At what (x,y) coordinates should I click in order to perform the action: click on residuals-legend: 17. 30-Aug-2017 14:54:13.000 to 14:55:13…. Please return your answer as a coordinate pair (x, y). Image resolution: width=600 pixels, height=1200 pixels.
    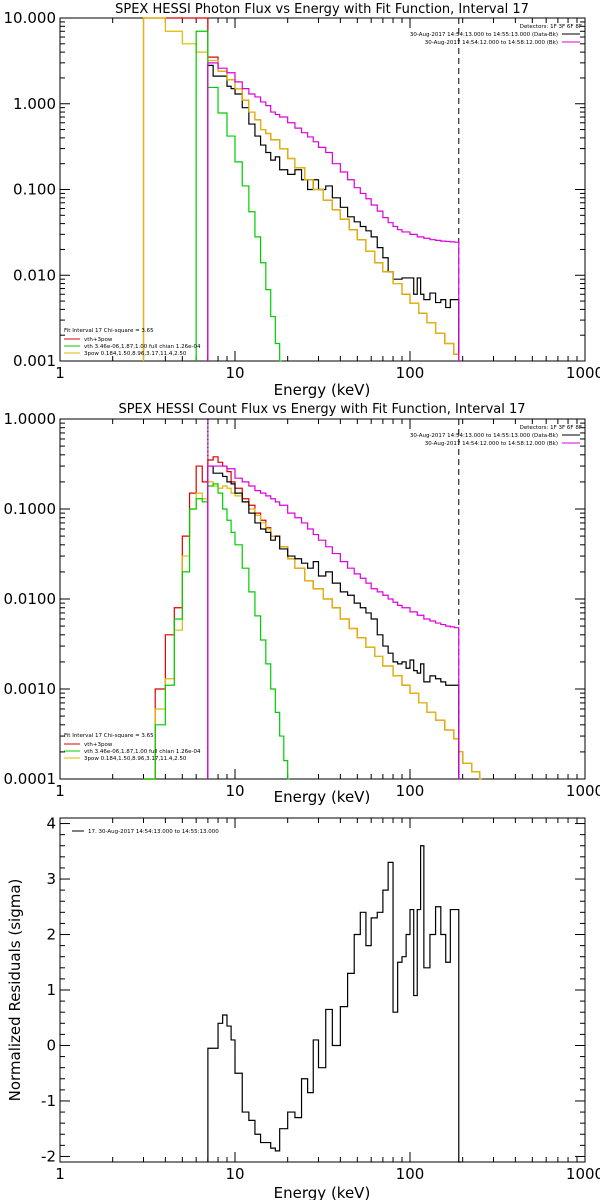
    Looking at the image, I should click on (145, 832).